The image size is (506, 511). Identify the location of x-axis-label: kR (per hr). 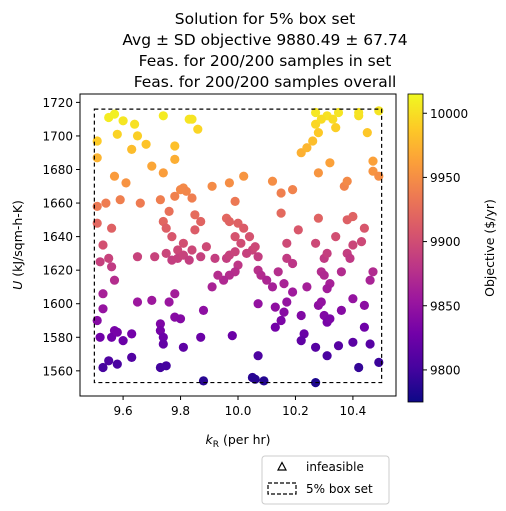
(237, 441).